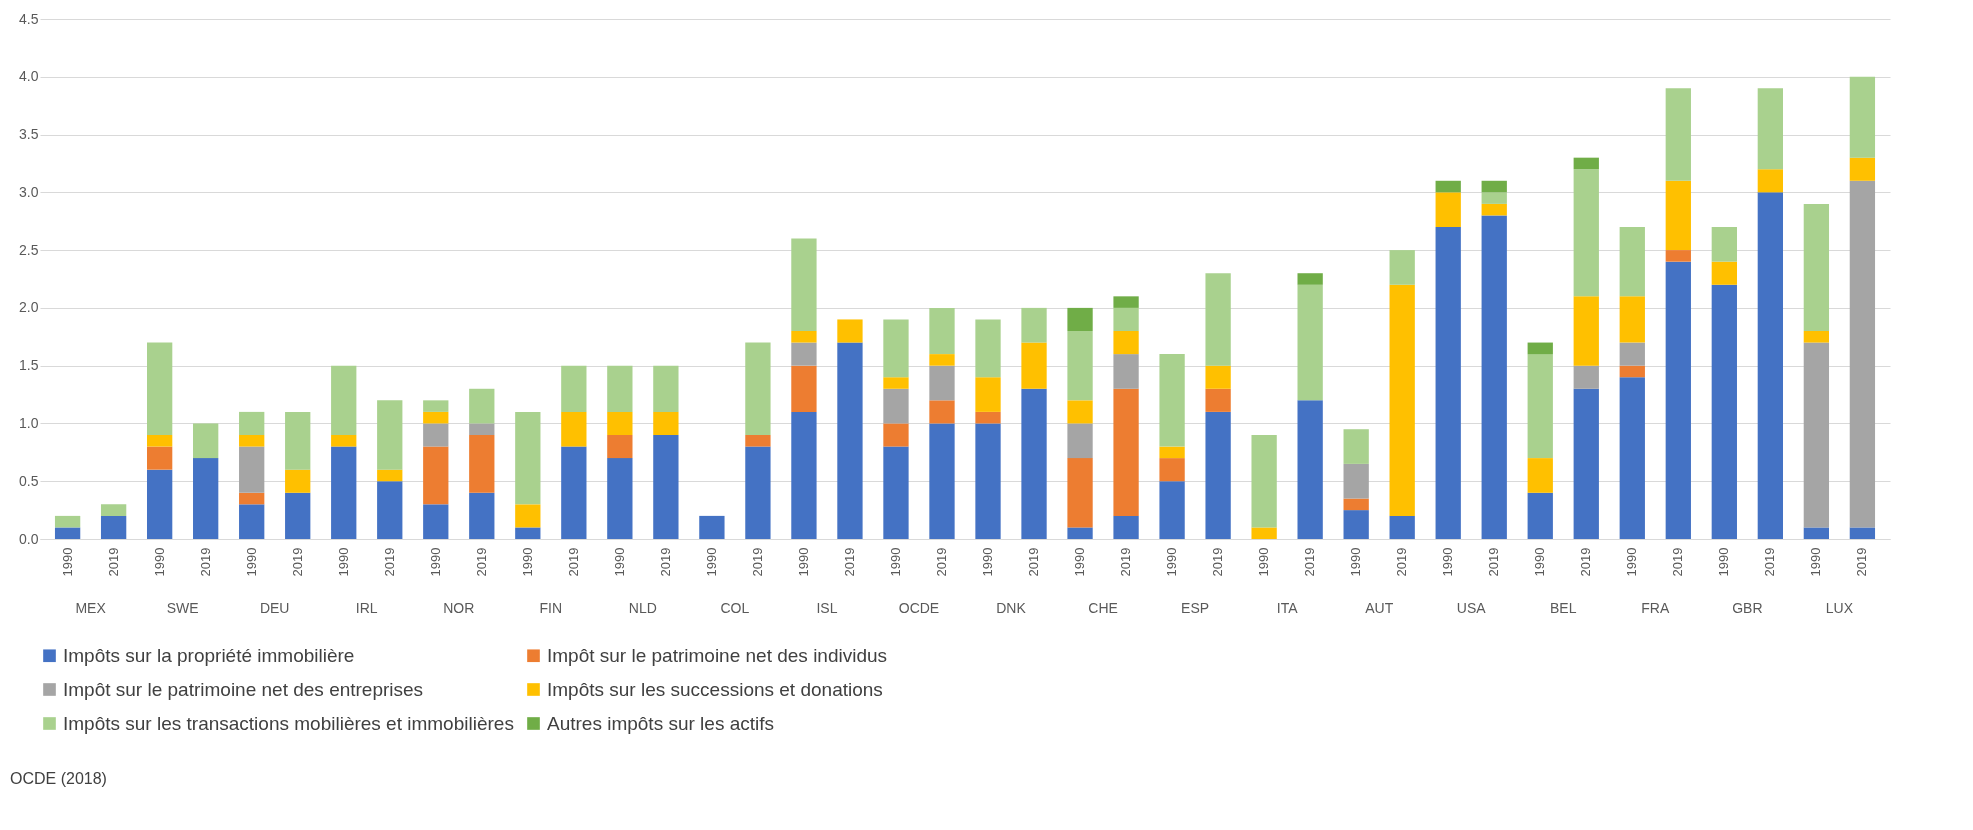 The width and height of the screenshot is (1973, 830). What do you see at coordinates (715, 689) in the screenshot?
I see `legend-label: Impôts sur les successions et donations` at bounding box center [715, 689].